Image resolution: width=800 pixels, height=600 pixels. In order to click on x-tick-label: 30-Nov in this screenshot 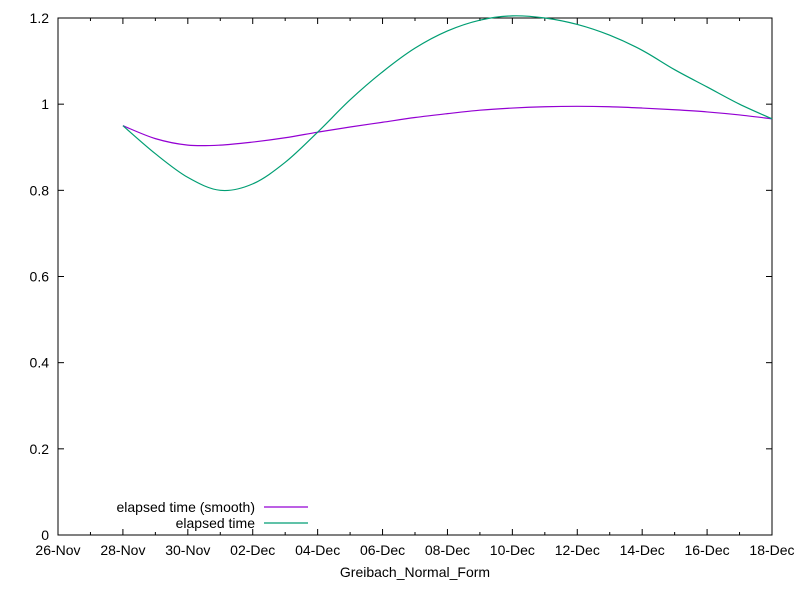, I will do `click(187, 550)`.